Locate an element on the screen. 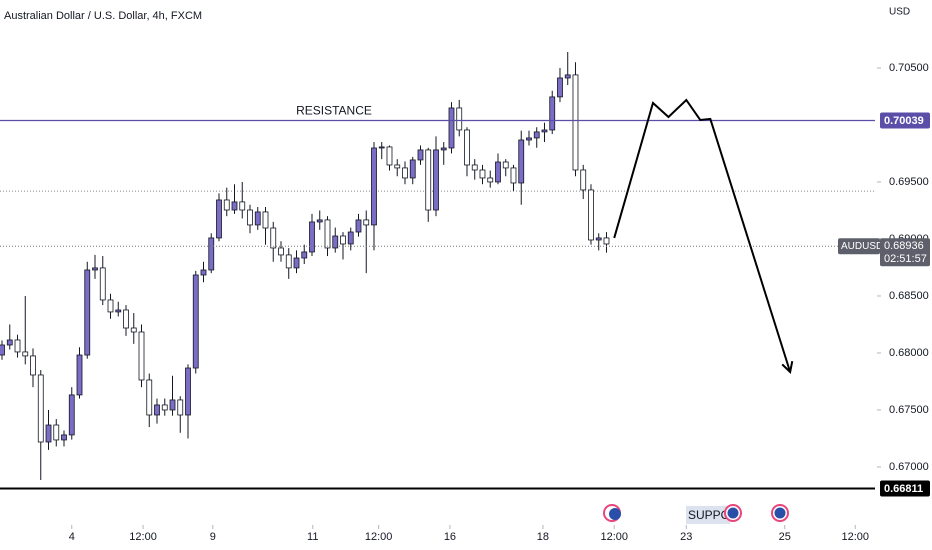  projection-line is located at coordinates (702, 235).